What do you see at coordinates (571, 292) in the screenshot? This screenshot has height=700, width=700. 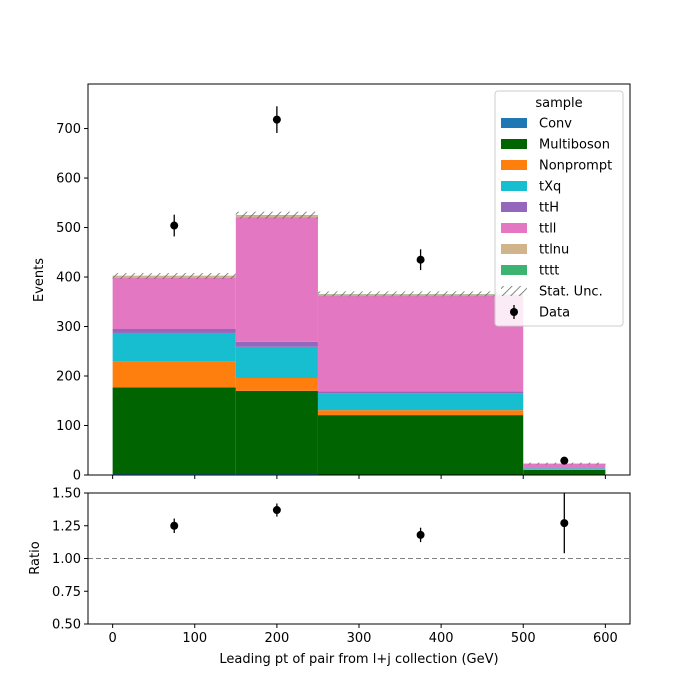 I see `legend-label-stat-unc: Stat. Unc.` at bounding box center [571, 292].